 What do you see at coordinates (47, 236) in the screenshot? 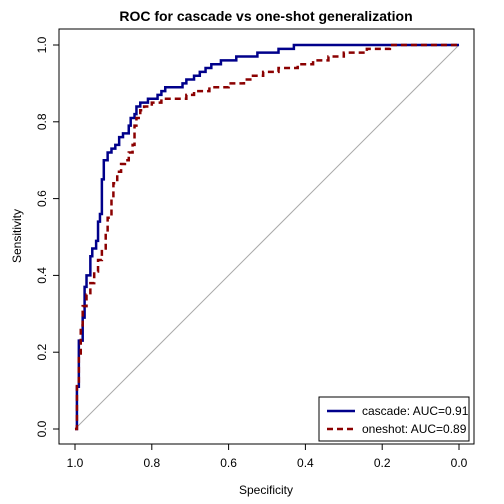
I see `y-axis: 0.0 0.2 0.4 0.6 0.8 1.0` at bounding box center [47, 236].